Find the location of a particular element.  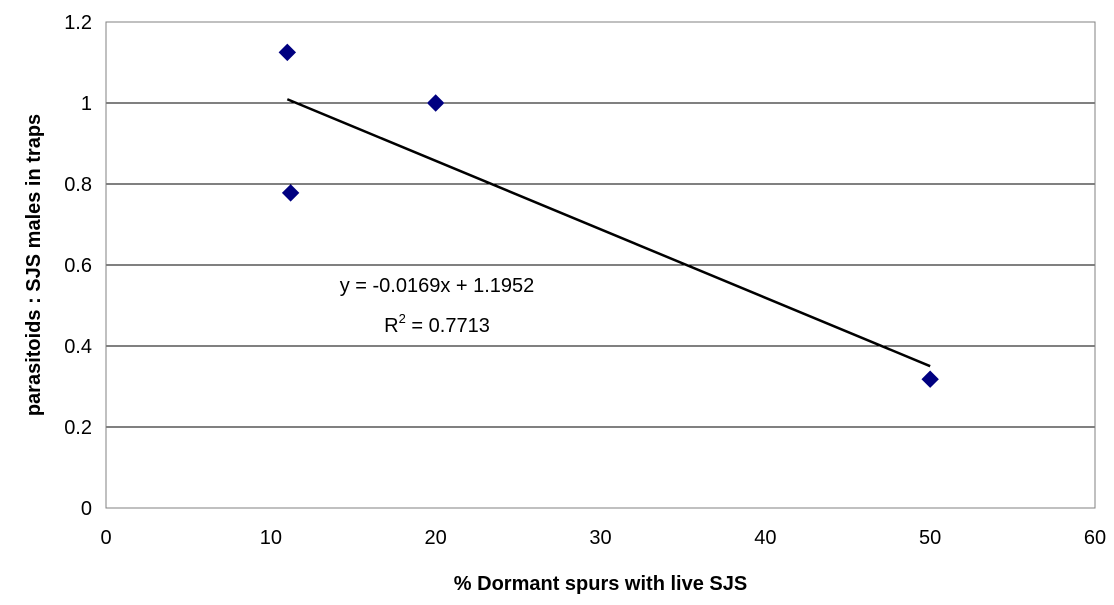

trendline-equation: y = -0.0169x + 1.1952 is located at coordinates (437, 286).